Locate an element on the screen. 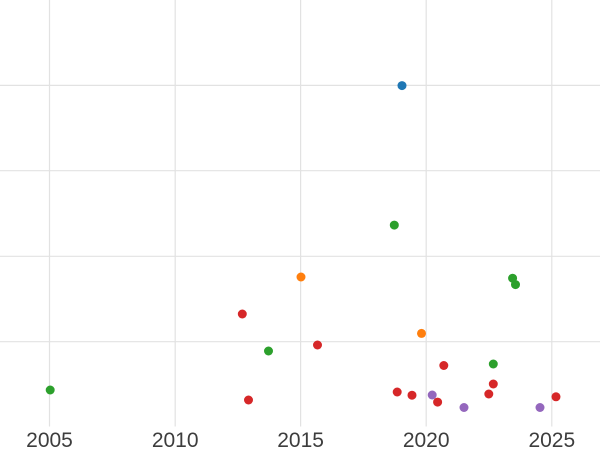 This screenshot has width=600, height=450. svg-text: 2010 is located at coordinates (175, 439).